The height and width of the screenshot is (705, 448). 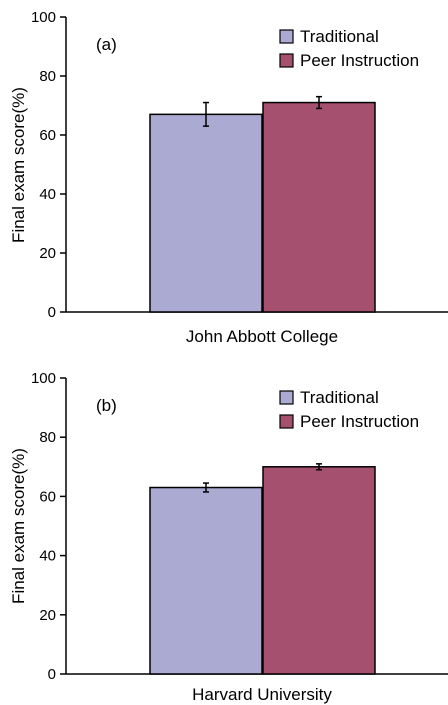 I want to click on panel-label: (b), so click(x=106, y=405).